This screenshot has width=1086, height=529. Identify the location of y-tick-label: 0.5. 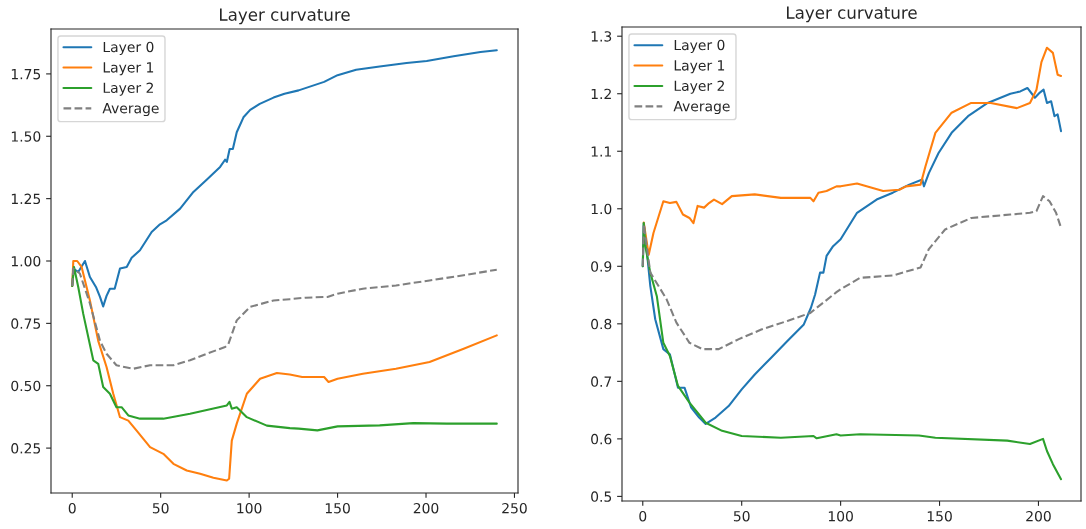
(601, 496).